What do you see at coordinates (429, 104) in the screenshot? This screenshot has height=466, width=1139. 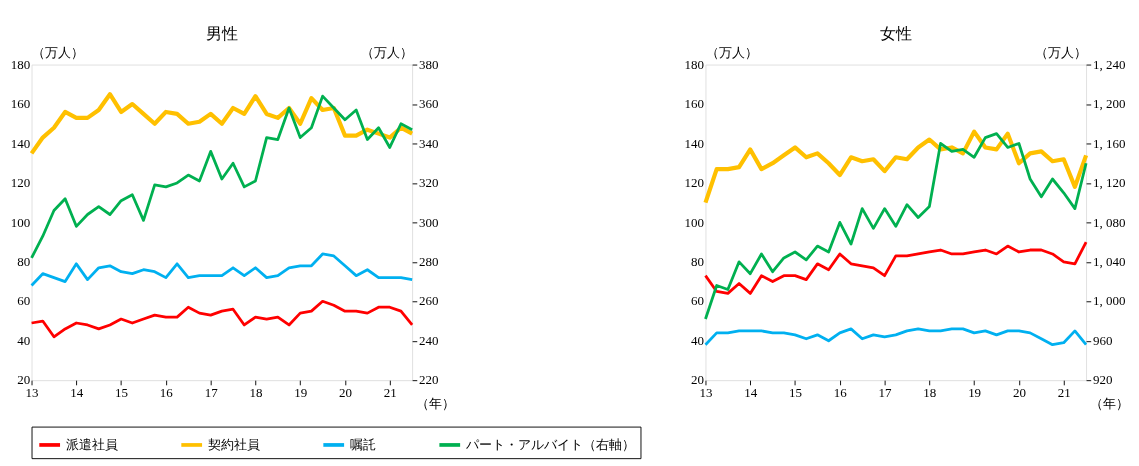 I see `y2-tick-label: 360` at bounding box center [429, 104].